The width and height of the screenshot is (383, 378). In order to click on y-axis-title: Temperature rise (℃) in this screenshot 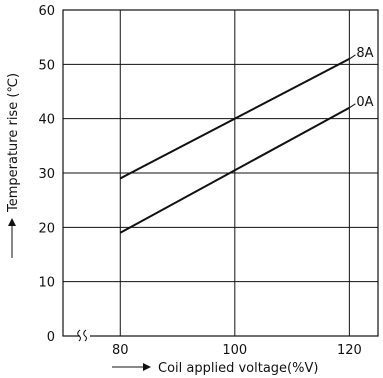, I will do `click(13, 143)`.